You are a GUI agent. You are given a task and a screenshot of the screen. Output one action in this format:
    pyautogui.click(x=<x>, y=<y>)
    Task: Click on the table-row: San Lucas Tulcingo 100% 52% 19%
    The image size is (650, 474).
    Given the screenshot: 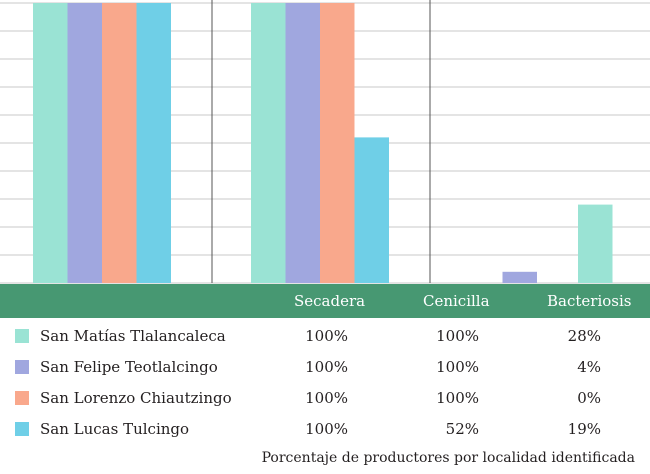 What is the action you would take?
    pyautogui.click(x=325, y=430)
    